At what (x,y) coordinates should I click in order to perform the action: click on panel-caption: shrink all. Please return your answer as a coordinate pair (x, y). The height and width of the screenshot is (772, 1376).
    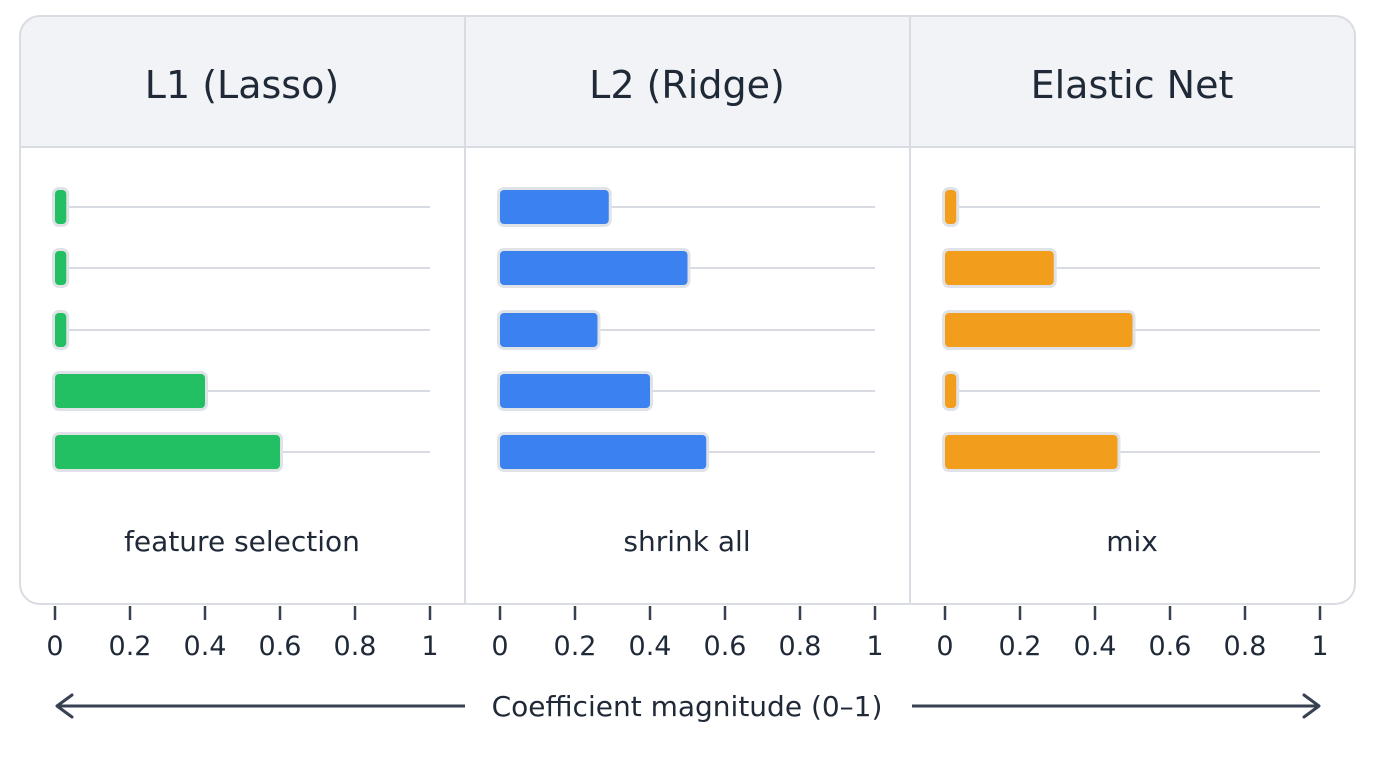
    Looking at the image, I should click on (686, 541).